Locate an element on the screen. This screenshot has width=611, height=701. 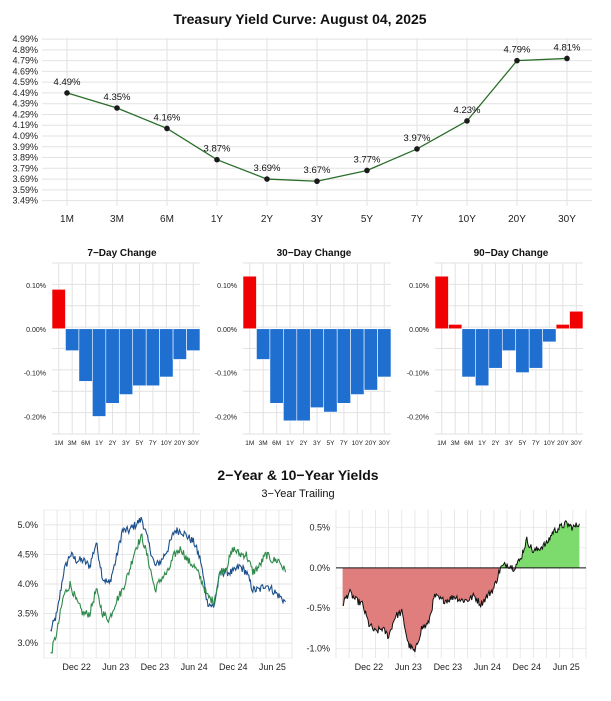
y-tick-label: 0.0% is located at coordinates (319, 568).